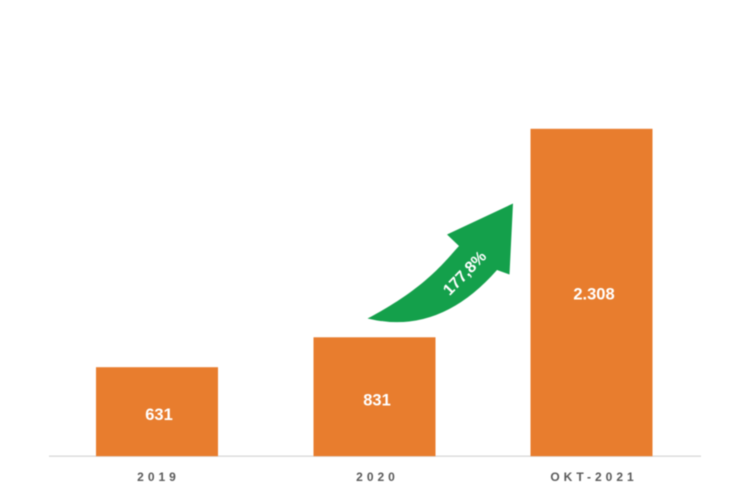 Image resolution: width=750 pixels, height=500 pixels. Describe the element at coordinates (159, 415) in the screenshot. I see `svg-text: 631` at that location.